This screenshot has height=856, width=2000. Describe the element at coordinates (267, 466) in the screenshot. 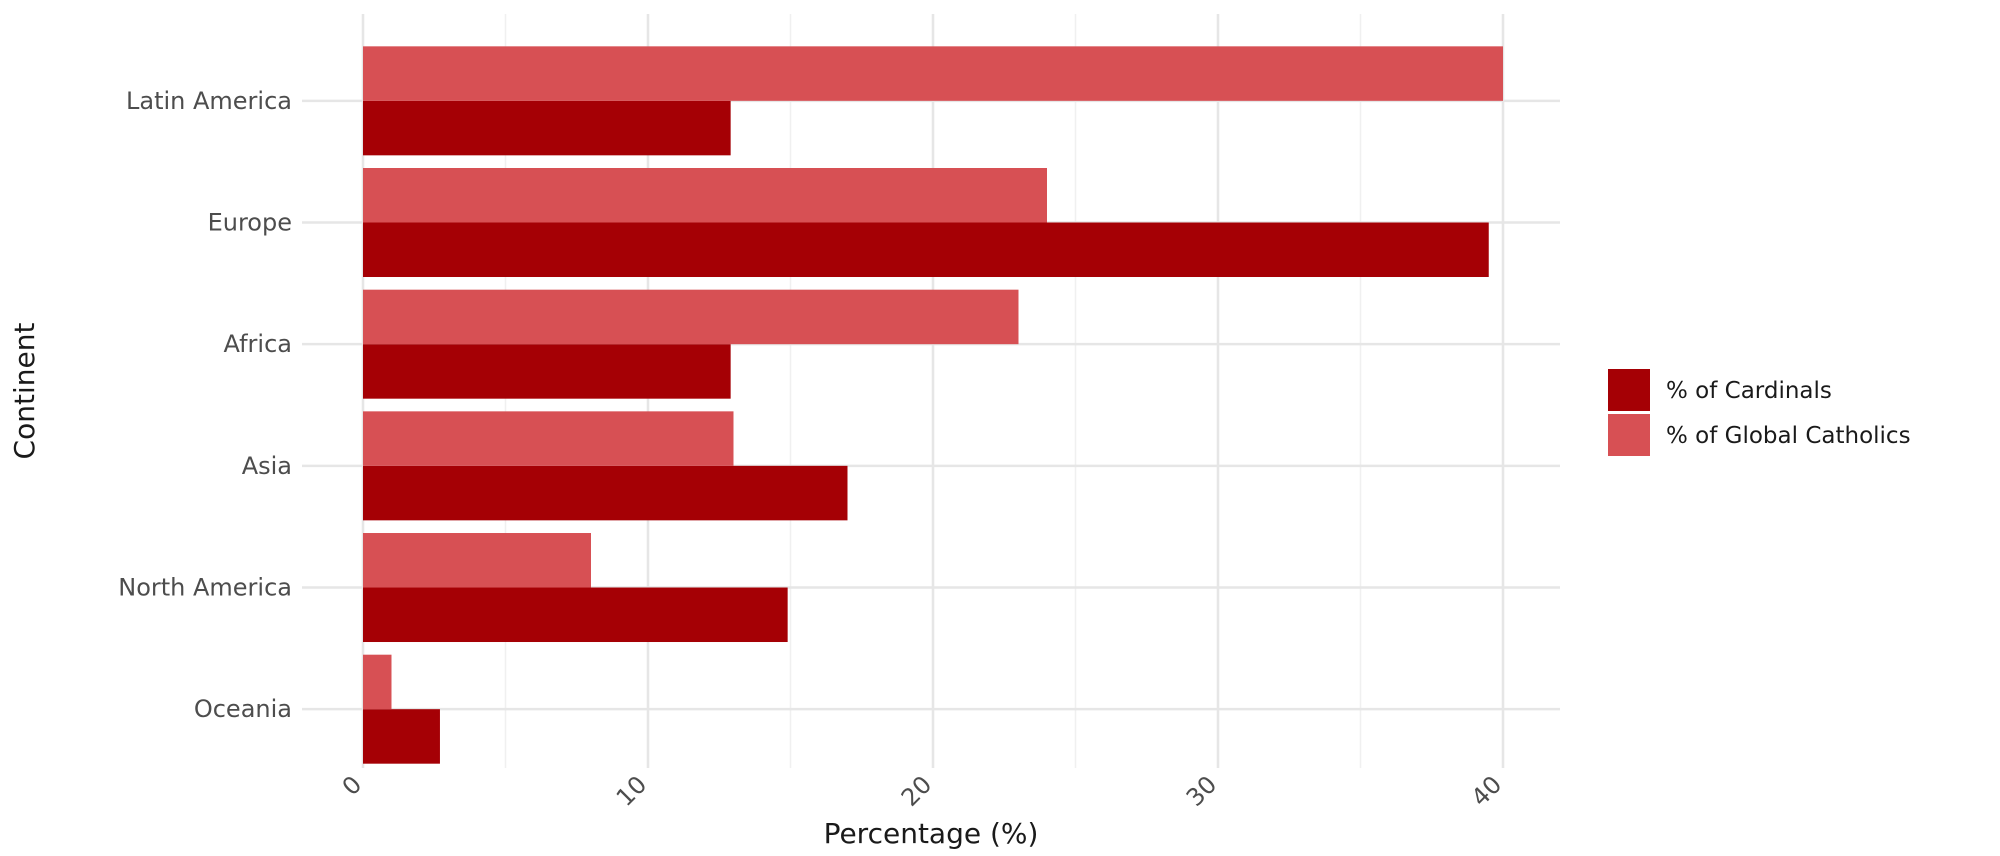

I see `y-tick-label: Asia` at that location.